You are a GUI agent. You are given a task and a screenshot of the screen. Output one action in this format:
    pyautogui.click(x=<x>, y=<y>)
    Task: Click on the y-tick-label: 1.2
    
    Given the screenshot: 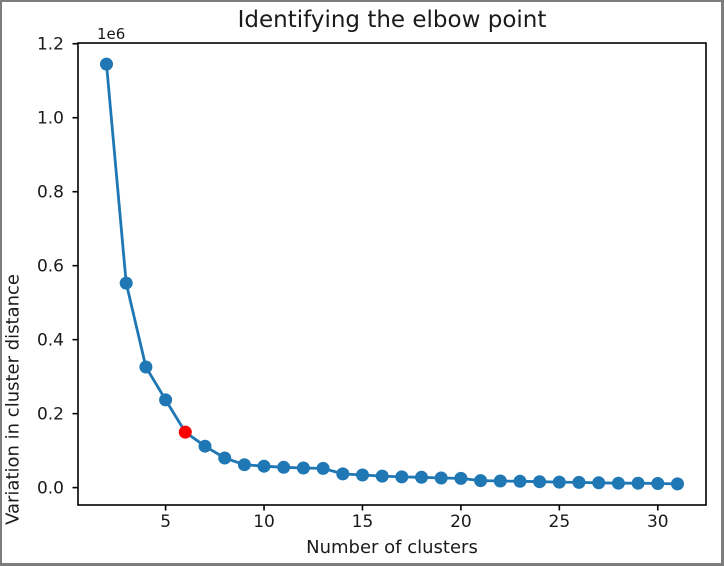 What is the action you would take?
    pyautogui.click(x=50, y=45)
    